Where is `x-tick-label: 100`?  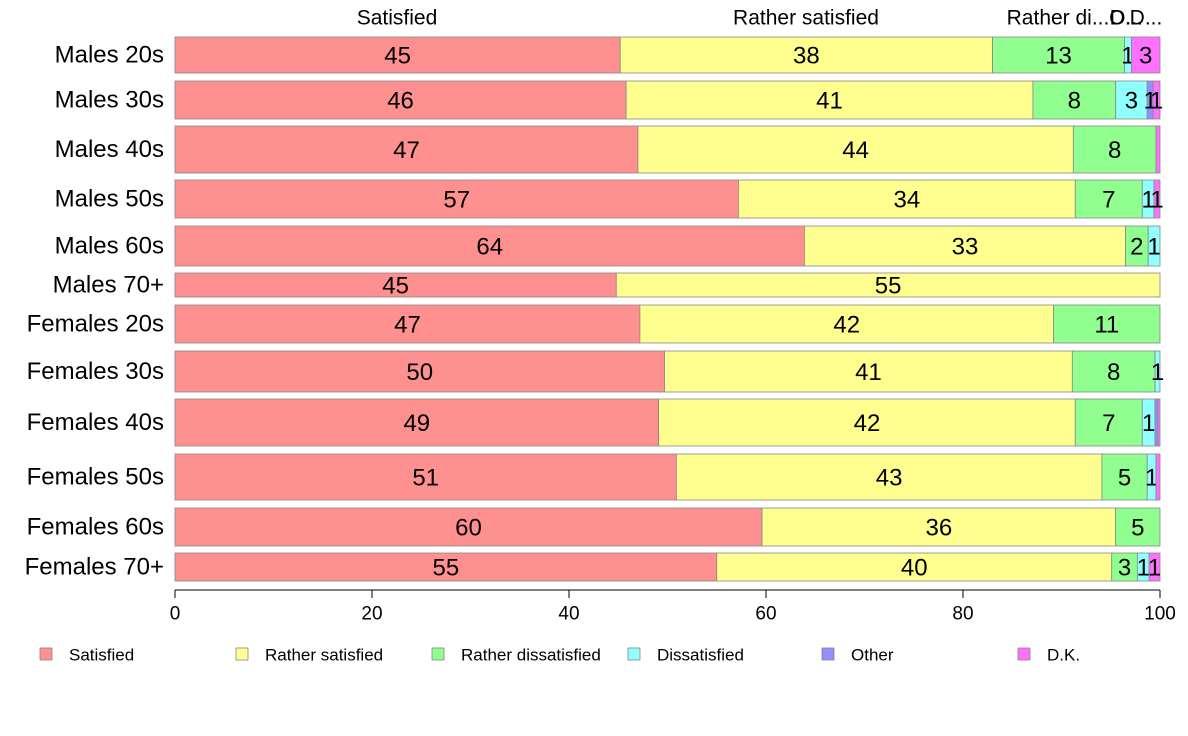 x-tick-label: 100 is located at coordinates (1160, 614).